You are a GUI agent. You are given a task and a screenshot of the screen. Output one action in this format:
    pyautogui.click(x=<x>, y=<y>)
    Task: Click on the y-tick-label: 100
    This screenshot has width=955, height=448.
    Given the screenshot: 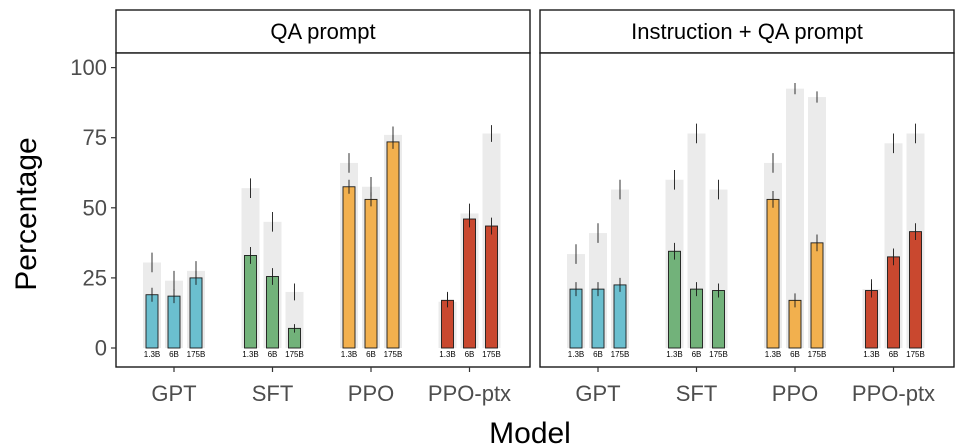 What is the action you would take?
    pyautogui.click(x=88, y=67)
    